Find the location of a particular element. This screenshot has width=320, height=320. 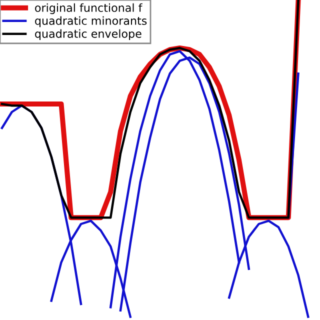

legend-label: quadratic envelope is located at coordinates (88, 34).